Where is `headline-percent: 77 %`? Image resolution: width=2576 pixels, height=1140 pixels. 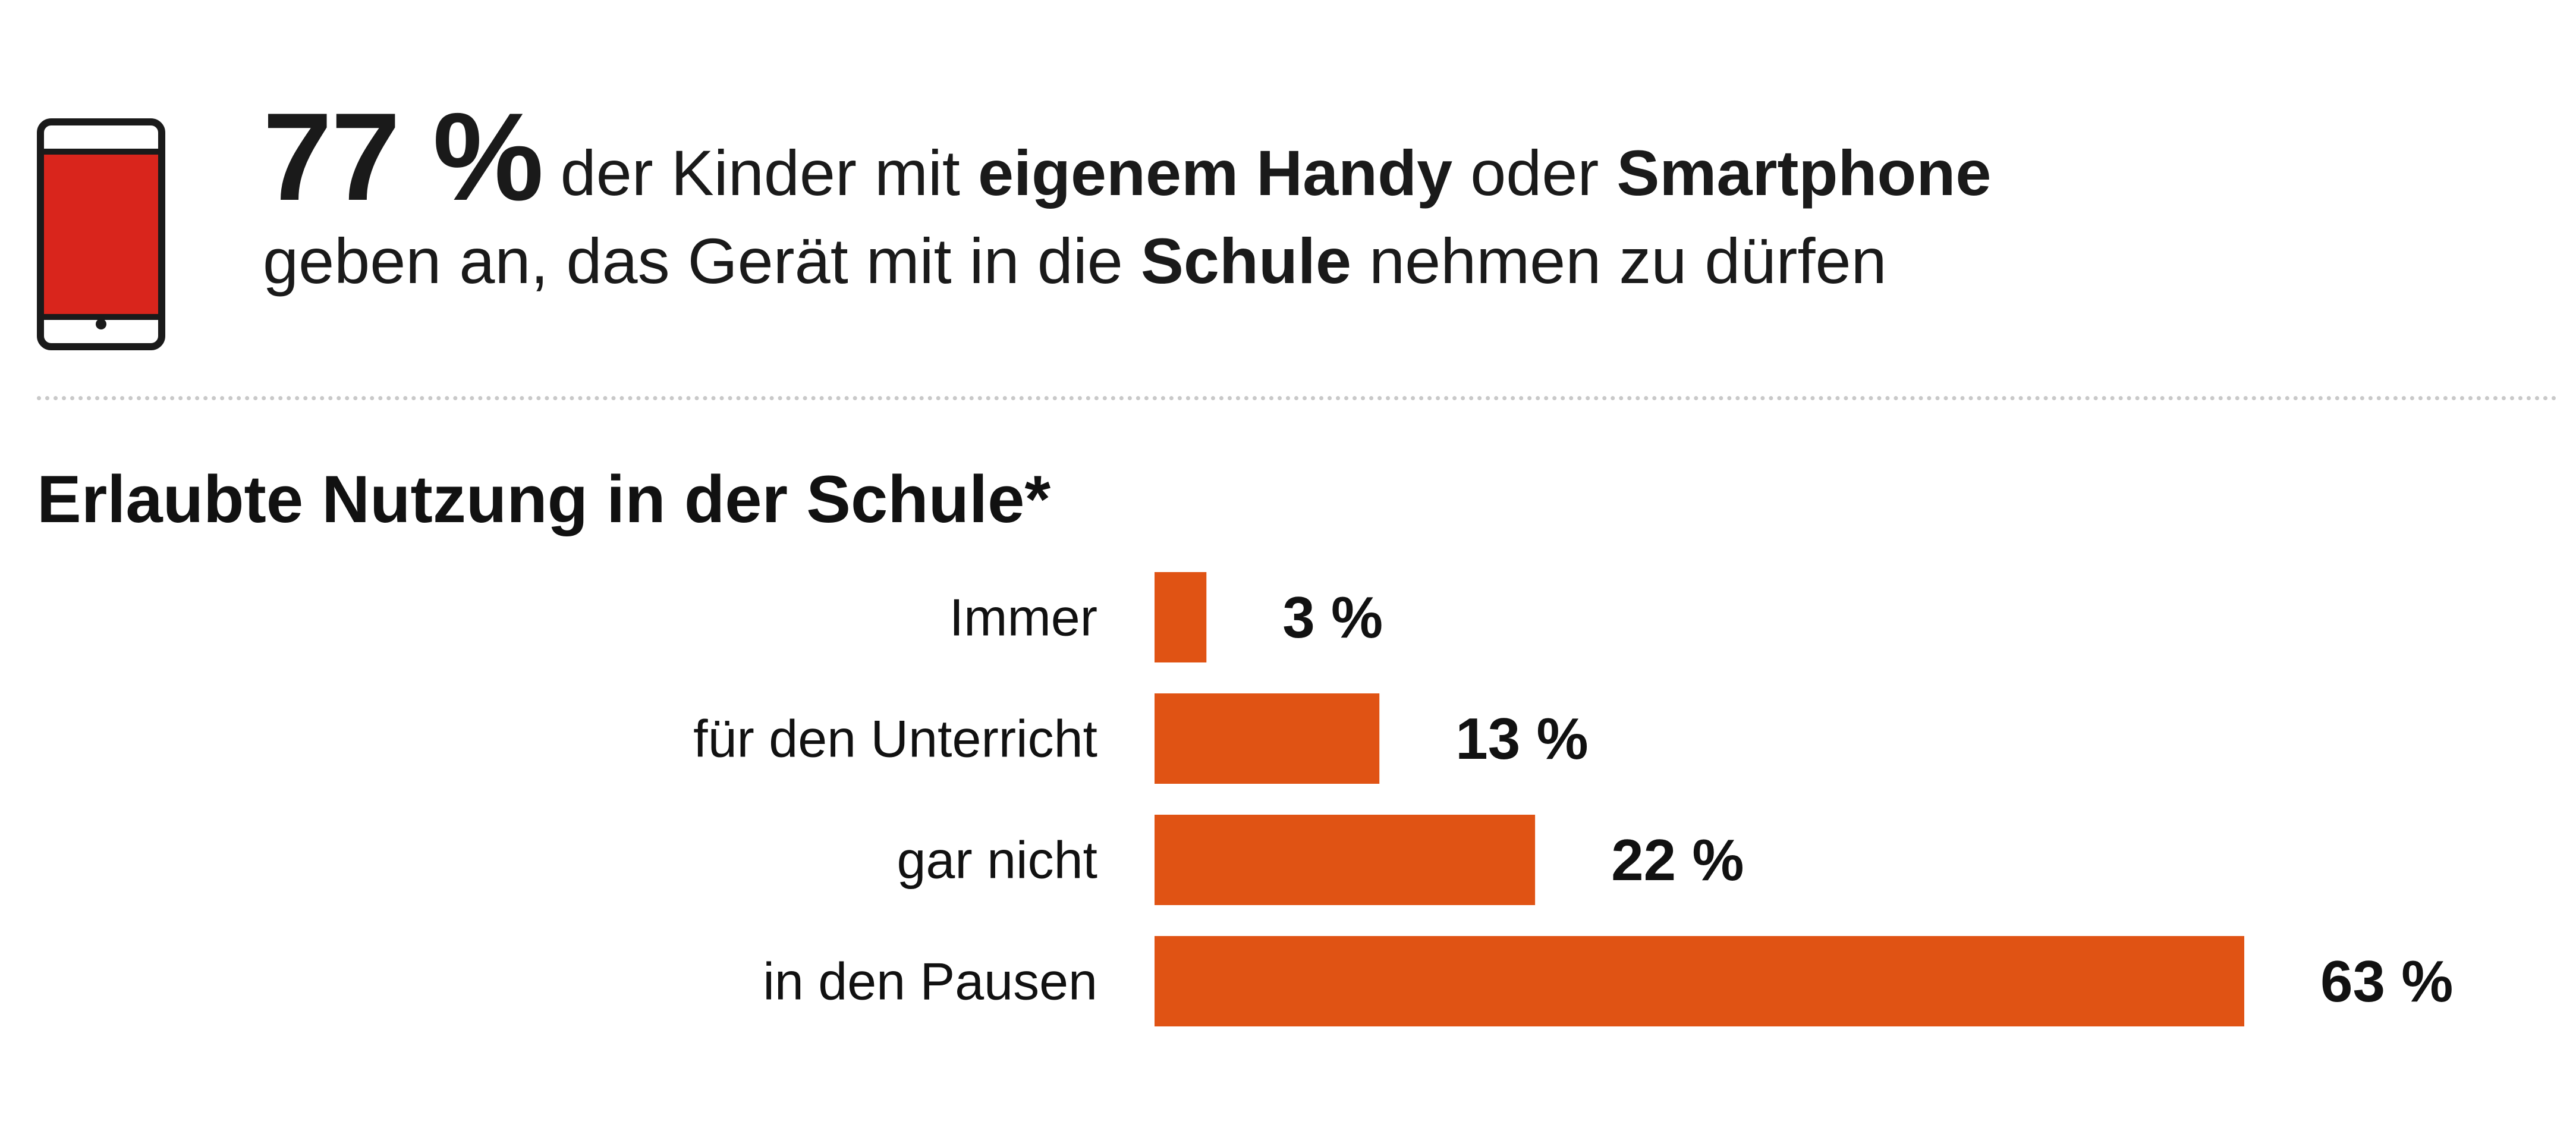
headline-percent: 77 % is located at coordinates (403, 157).